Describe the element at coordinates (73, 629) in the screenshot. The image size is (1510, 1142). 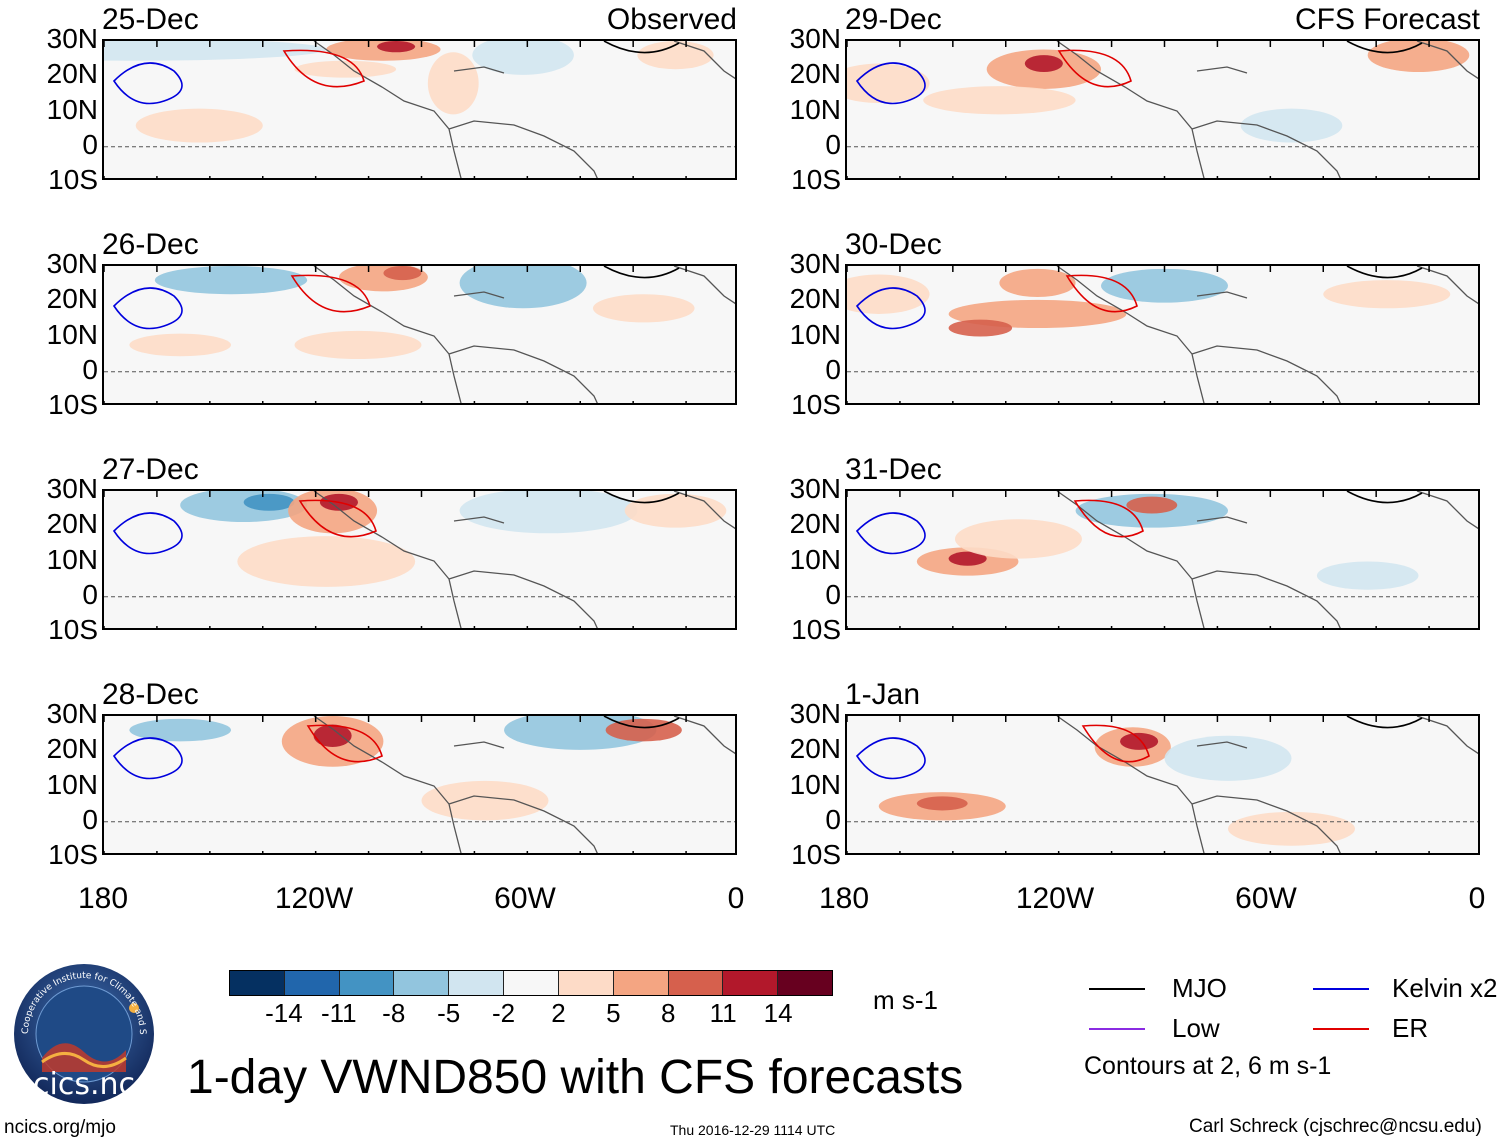
I see `lat-label-left-2-4: 10S` at that location.